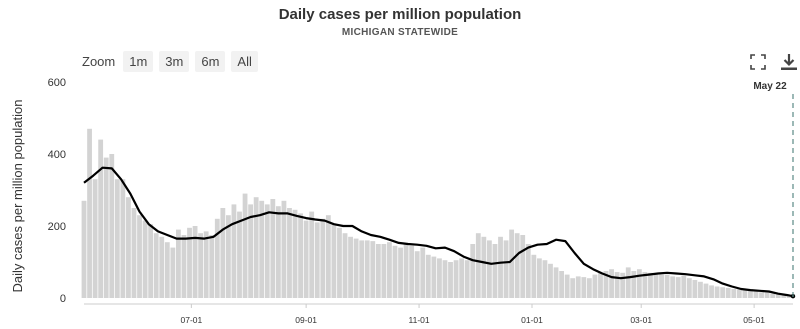 This screenshot has width=800, height=329. Describe the element at coordinates (789, 62) in the screenshot. I see `download-icon` at that location.